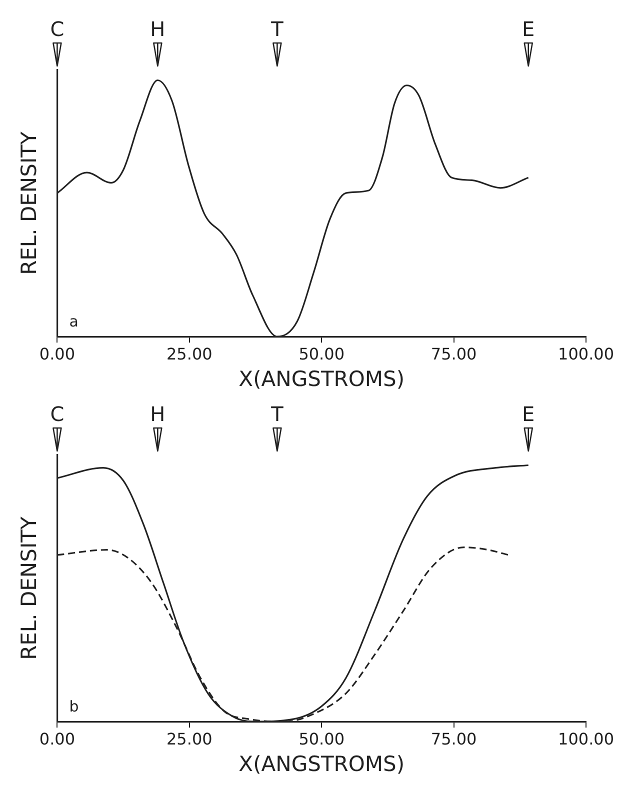  Describe the element at coordinates (73, 321) in the screenshot. I see `annotation: a` at that location.